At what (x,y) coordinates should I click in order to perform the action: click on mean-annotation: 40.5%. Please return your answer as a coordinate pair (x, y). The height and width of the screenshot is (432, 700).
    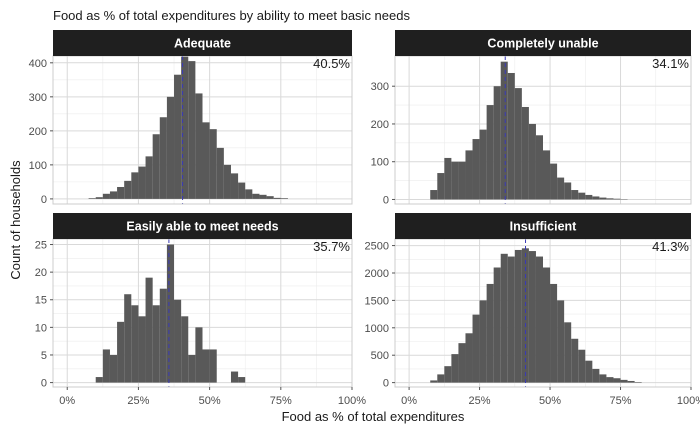
    Looking at the image, I should click on (331, 63).